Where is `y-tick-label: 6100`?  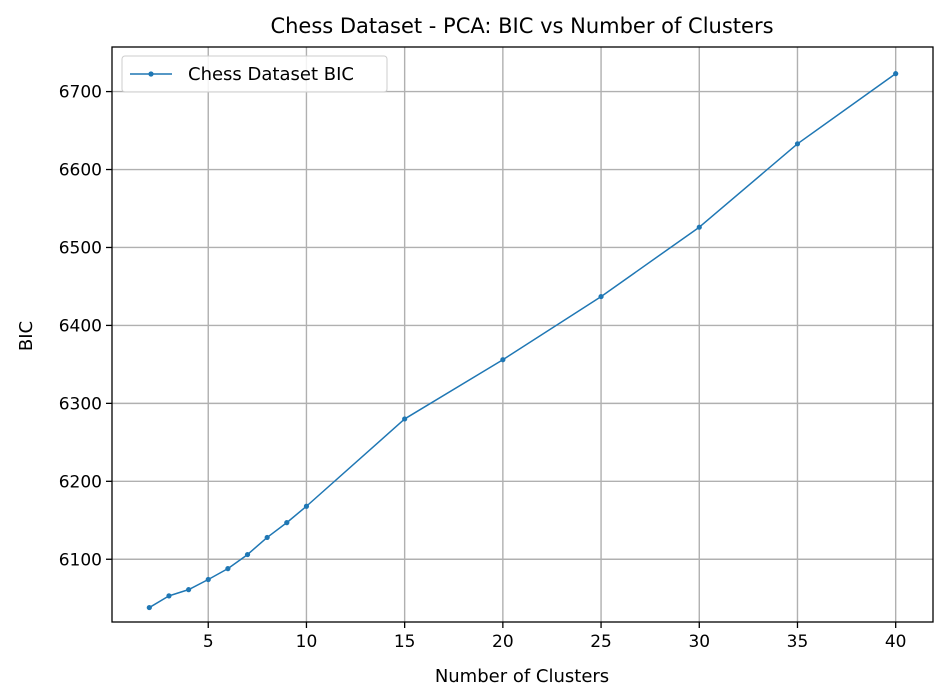
y-tick-label: 6100 is located at coordinates (80, 560).